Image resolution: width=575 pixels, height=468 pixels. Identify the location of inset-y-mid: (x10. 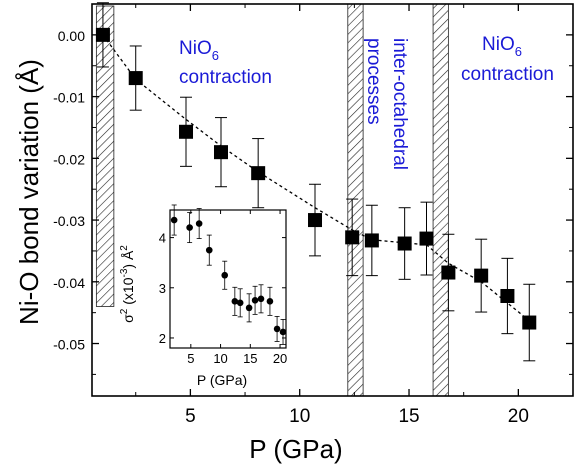
(128, 292).